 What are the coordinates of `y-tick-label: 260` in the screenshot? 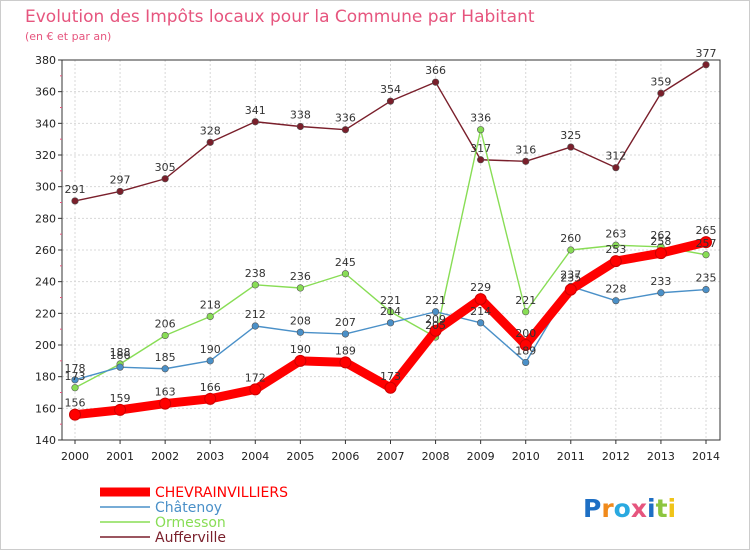 It's located at (45, 250).